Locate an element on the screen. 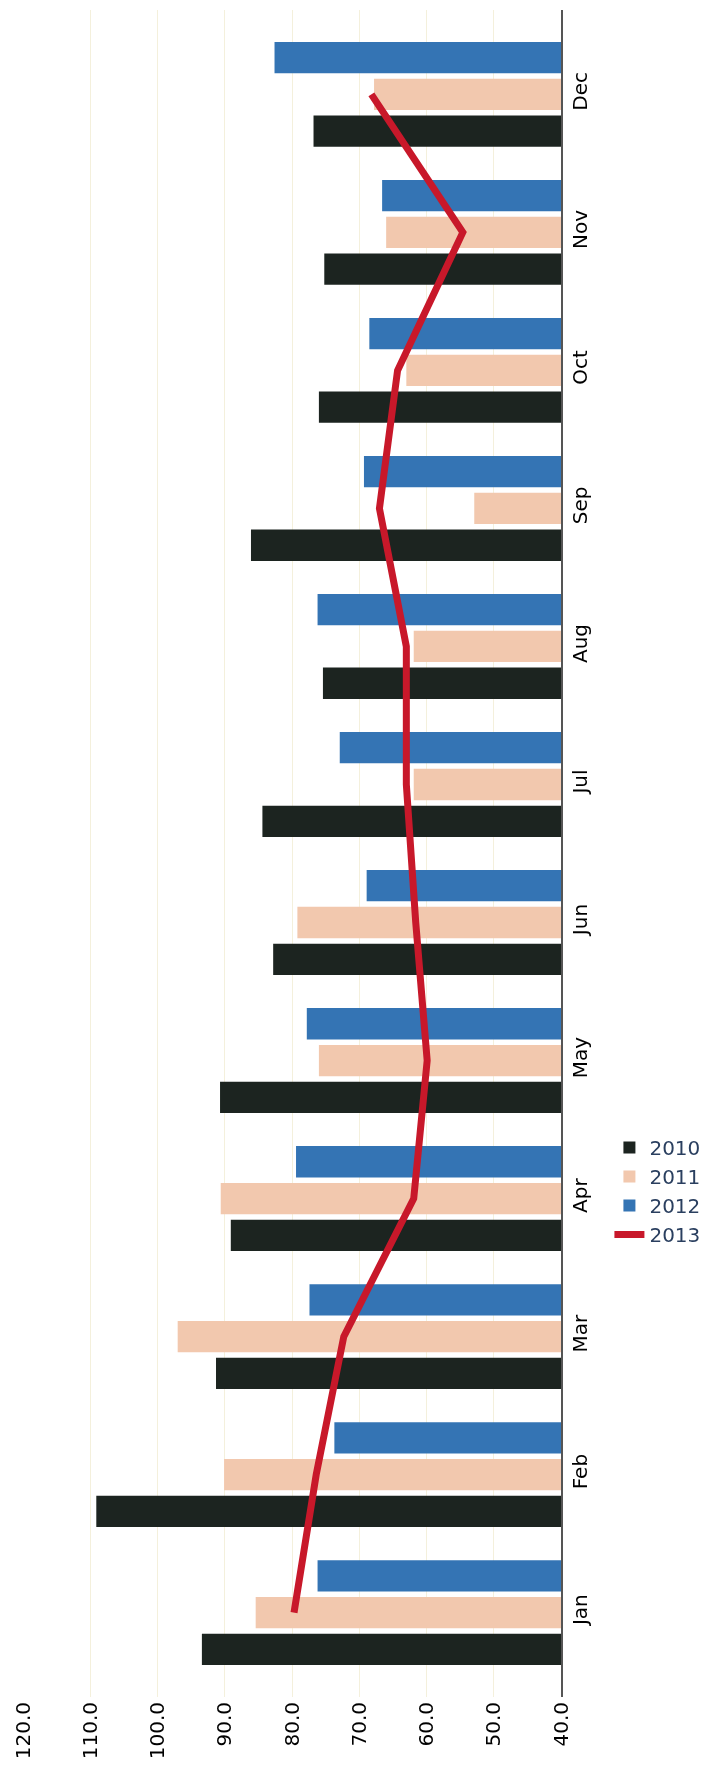  y-tick-label: Feb is located at coordinates (580, 1471).